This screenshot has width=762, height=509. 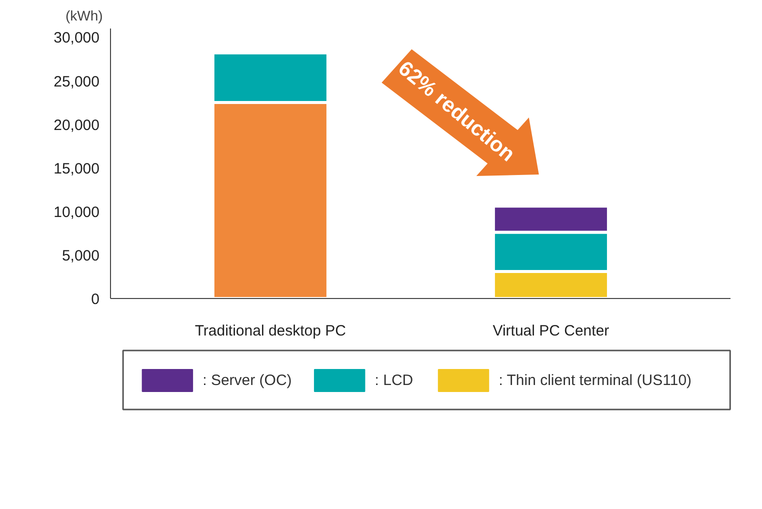 What do you see at coordinates (77, 38) in the screenshot?
I see `y-tick-label: 30,000` at bounding box center [77, 38].